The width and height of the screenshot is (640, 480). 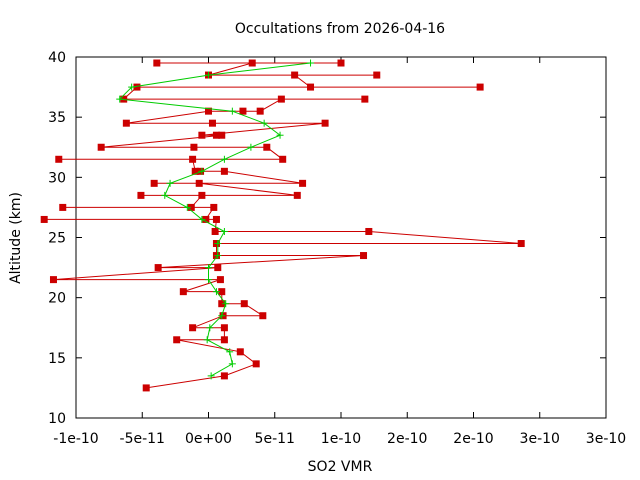 I want to click on y-tick-label: 30, so click(x=57, y=178).